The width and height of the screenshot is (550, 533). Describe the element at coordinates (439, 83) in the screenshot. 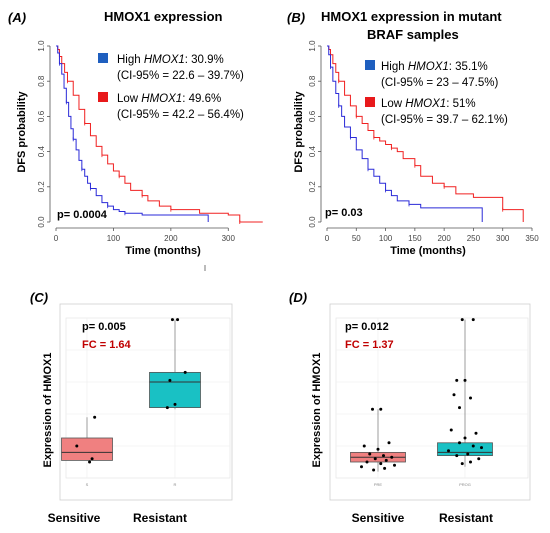

I see `legend-high-ci: (CI-95% = 23 – 47.5%)` at that location.